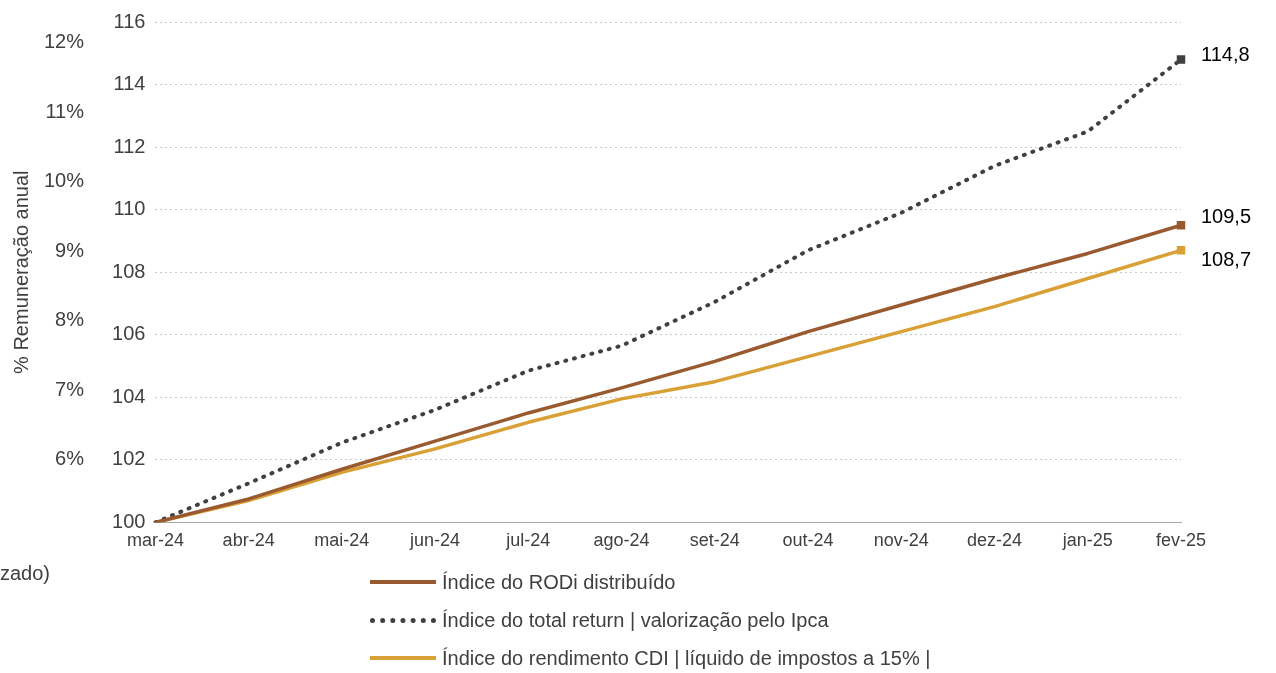 This screenshot has height=673, width=1276. Describe the element at coordinates (20, 272) in the screenshot. I see `y2-axis-title: % Remuneração anual` at that location.